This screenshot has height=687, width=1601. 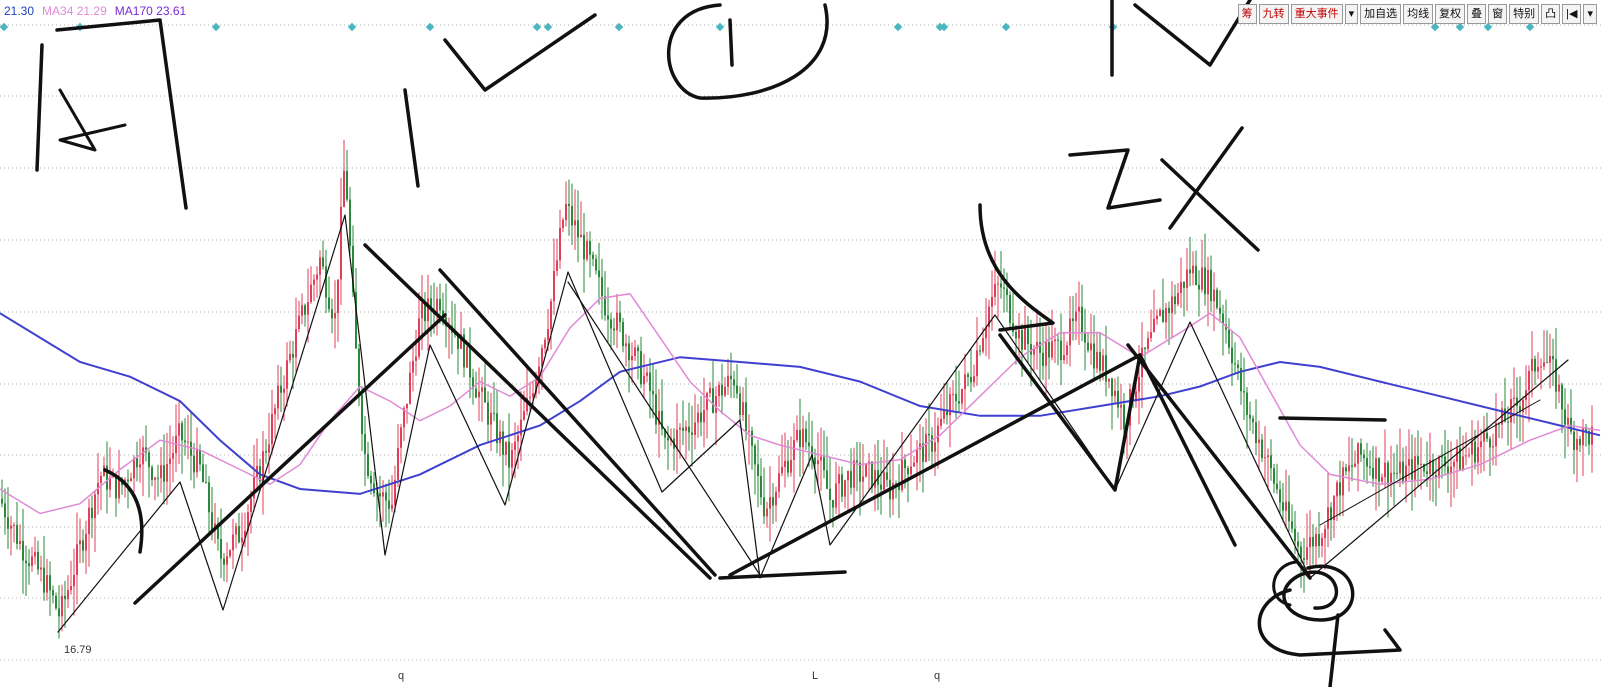 What do you see at coordinates (1247, 14) in the screenshot?
I see `toolbar-button: 筹` at bounding box center [1247, 14].